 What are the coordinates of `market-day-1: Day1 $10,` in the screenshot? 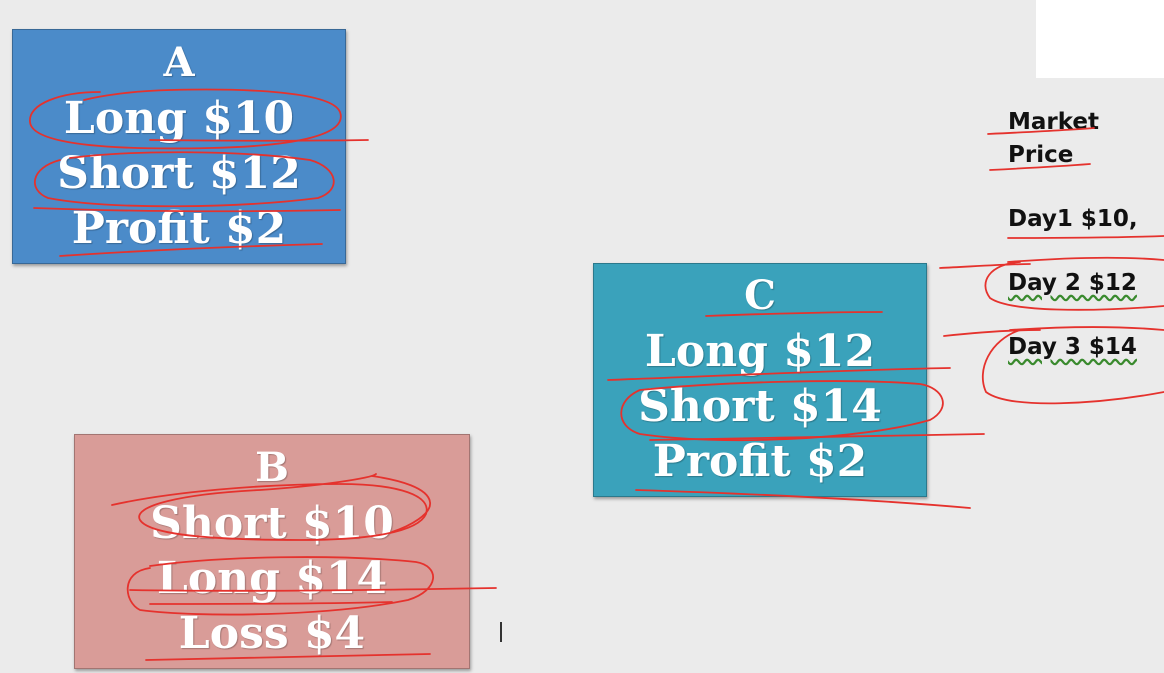 It's located at (1073, 219).